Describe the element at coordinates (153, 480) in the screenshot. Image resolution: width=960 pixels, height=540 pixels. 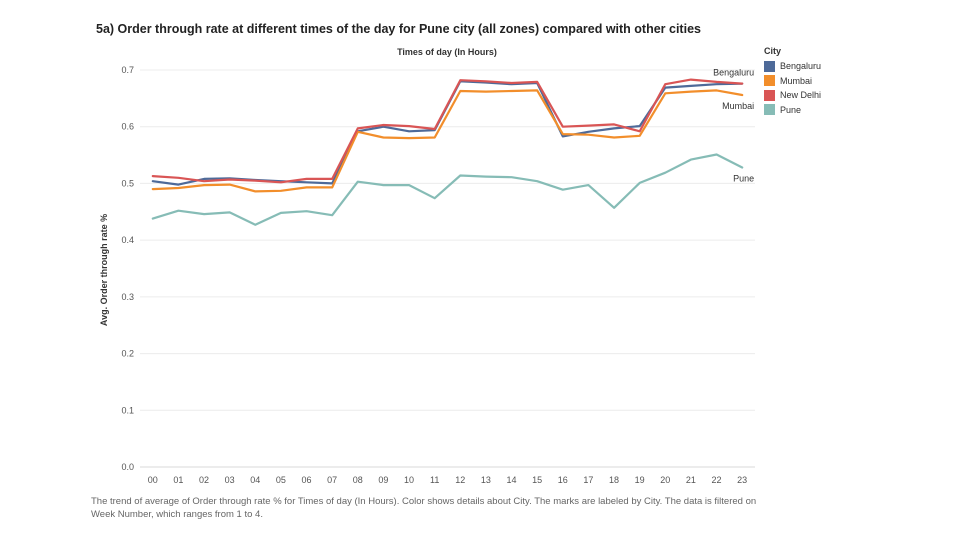
I see `x-tick-label: 00` at that location.